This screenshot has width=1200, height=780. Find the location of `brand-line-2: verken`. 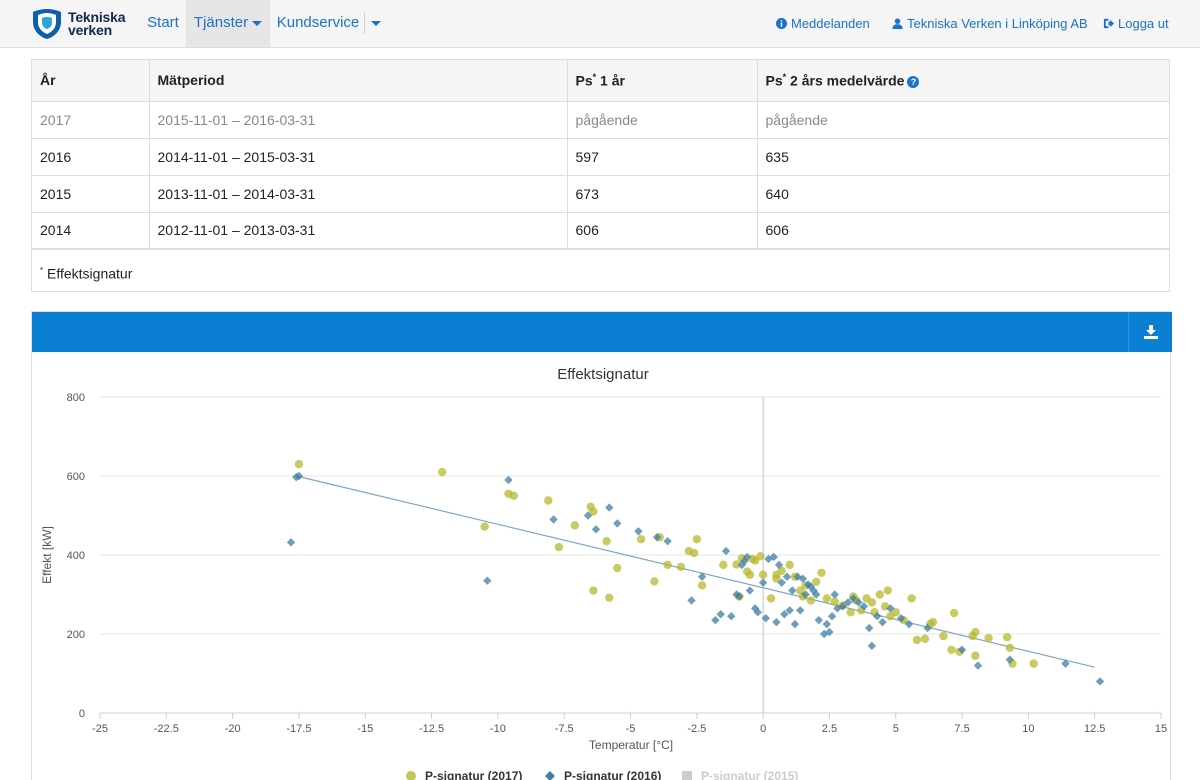

brand-line-2: verken is located at coordinates (90, 30).